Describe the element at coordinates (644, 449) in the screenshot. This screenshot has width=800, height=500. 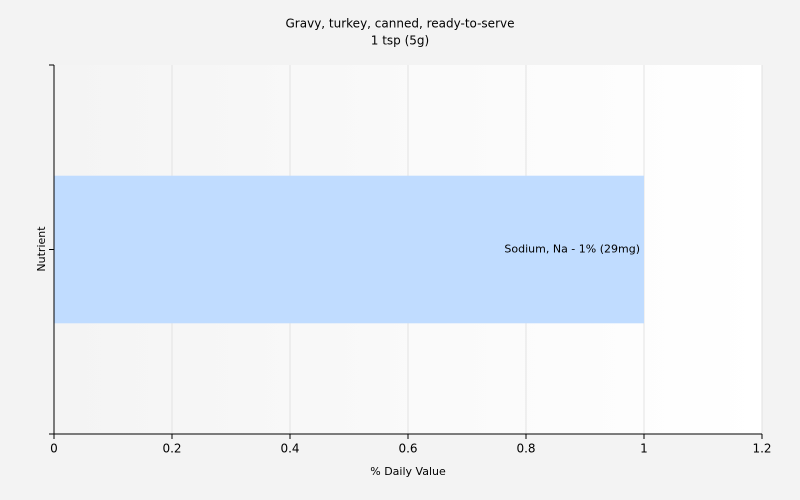
I see `x-tick-label: 1` at that location.